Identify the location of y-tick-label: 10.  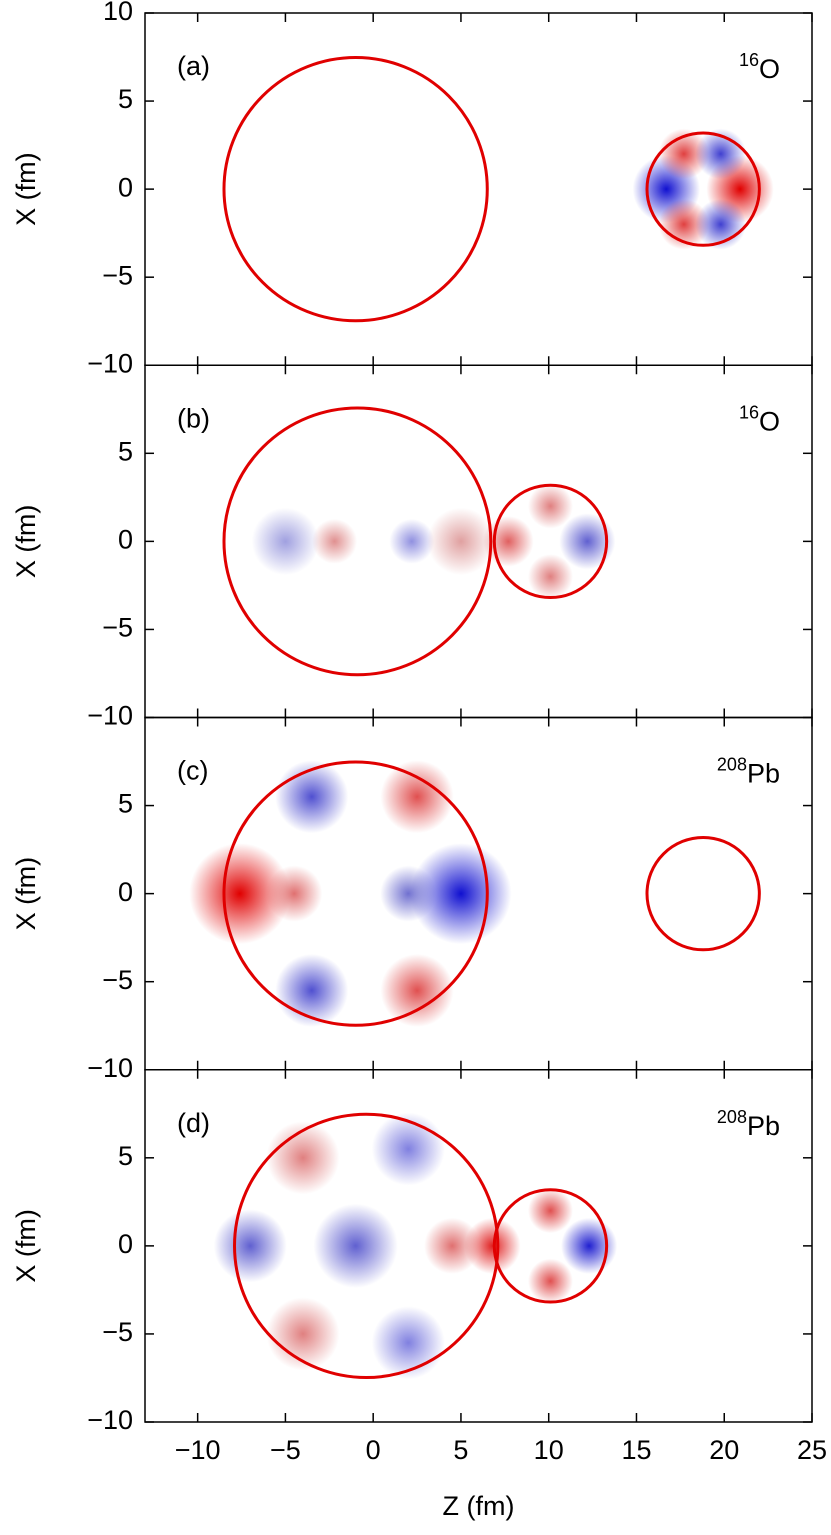
(118, 13).